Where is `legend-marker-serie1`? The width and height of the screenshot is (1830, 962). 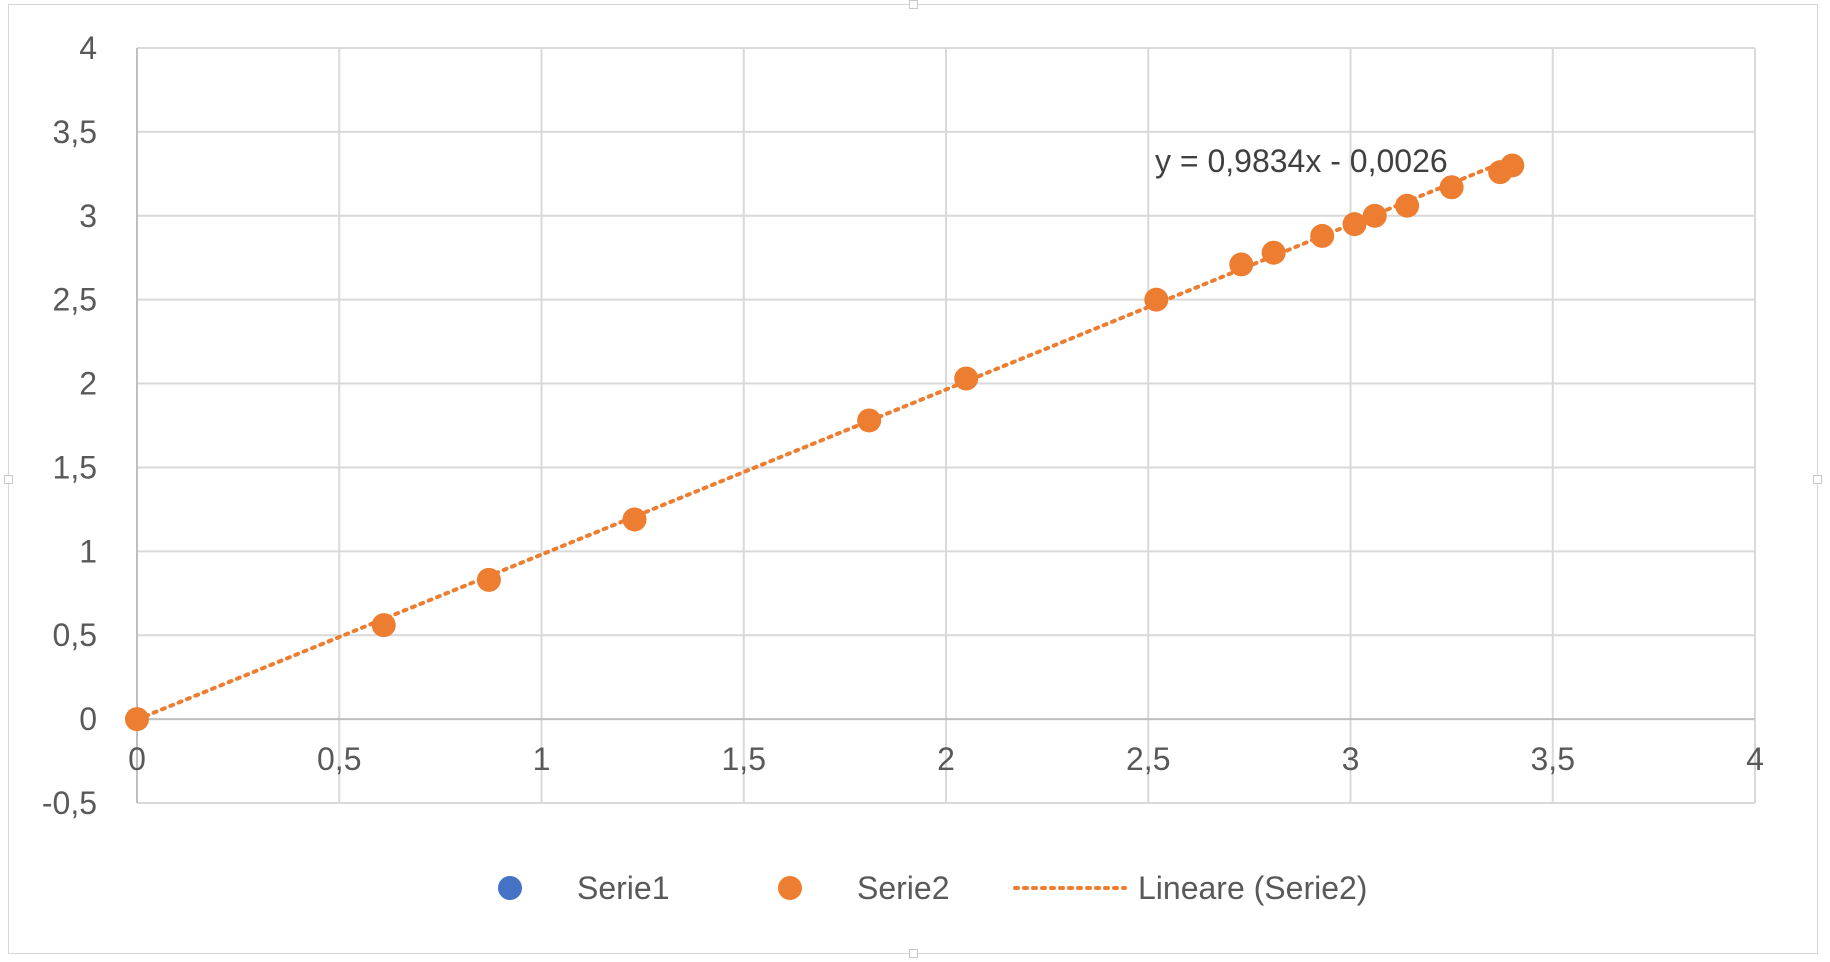
legend-marker-serie1 is located at coordinates (510, 888).